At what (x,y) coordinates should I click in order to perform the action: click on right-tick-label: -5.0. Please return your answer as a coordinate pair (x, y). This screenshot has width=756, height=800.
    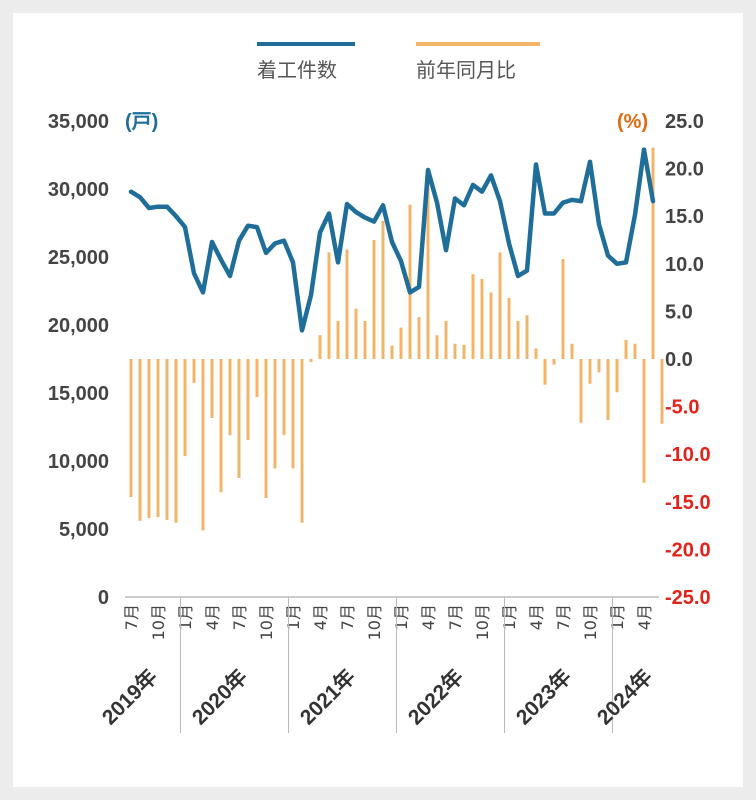
    Looking at the image, I should click on (682, 408).